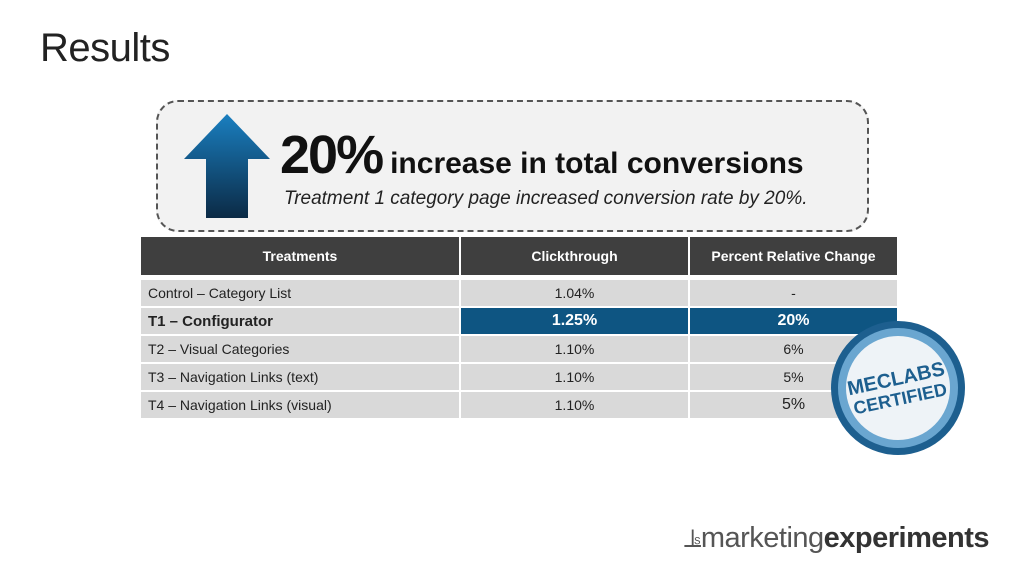  Describe the element at coordinates (793, 322) in the screenshot. I see `change-cell: 20%` at that location.